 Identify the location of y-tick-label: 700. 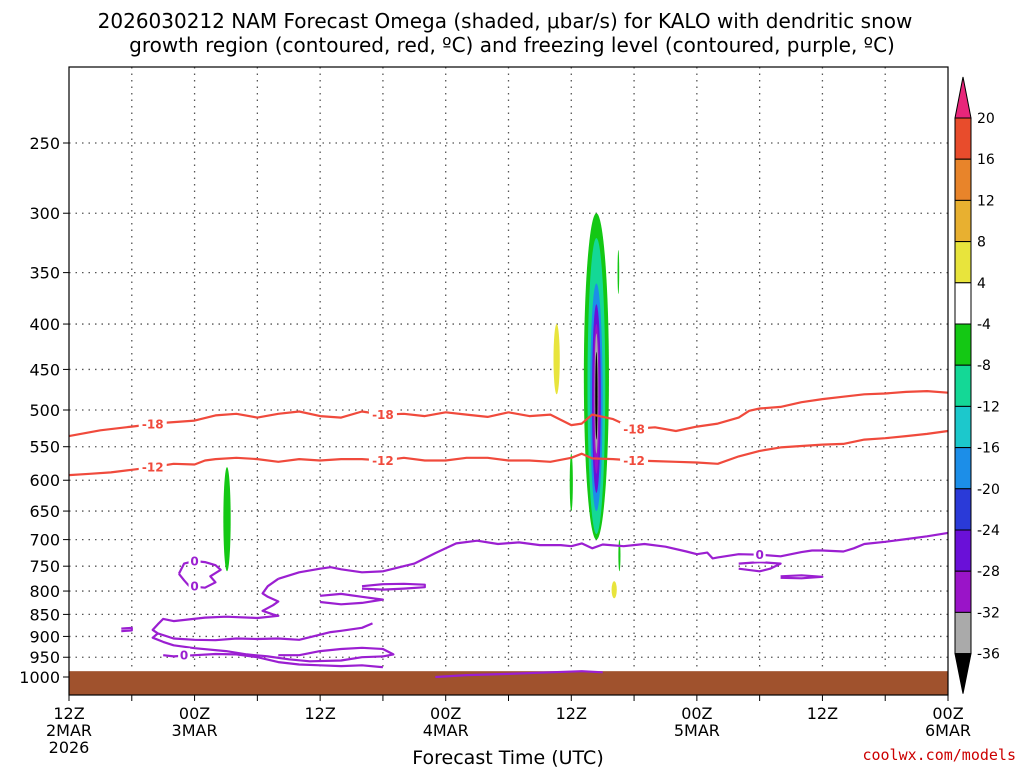
(44, 540).